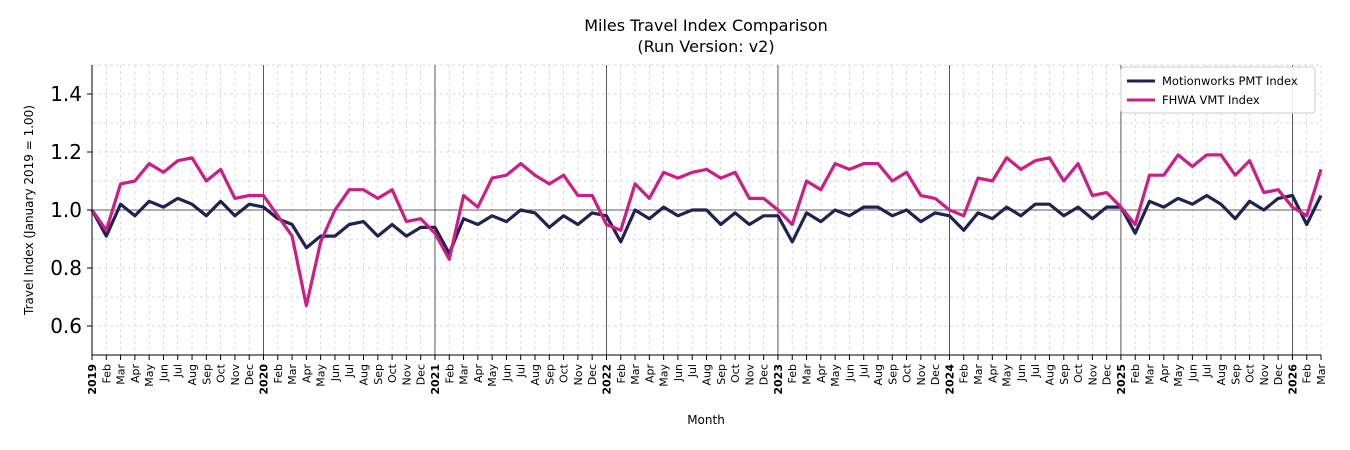 The height and width of the screenshot is (450, 1350). What do you see at coordinates (1121, 379) in the screenshot?
I see `x-tick-label-year: 2025` at bounding box center [1121, 379].